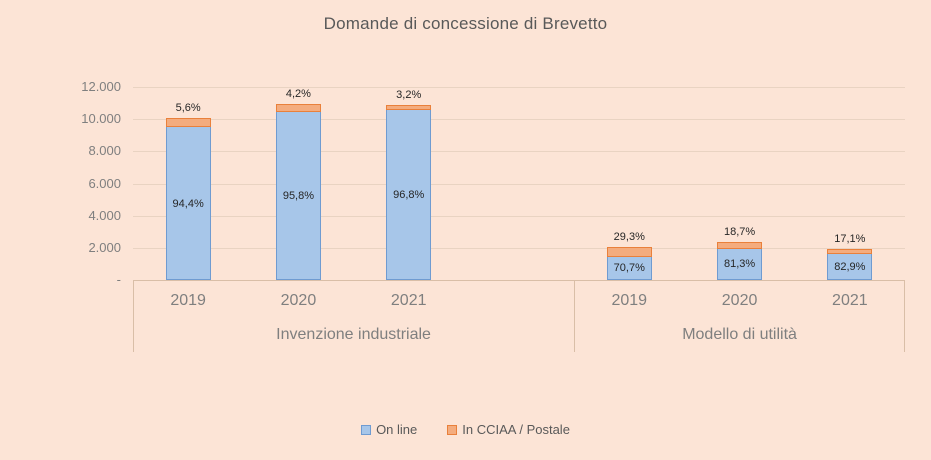  I want to click on bar-label-online: 94,4%, so click(188, 203).